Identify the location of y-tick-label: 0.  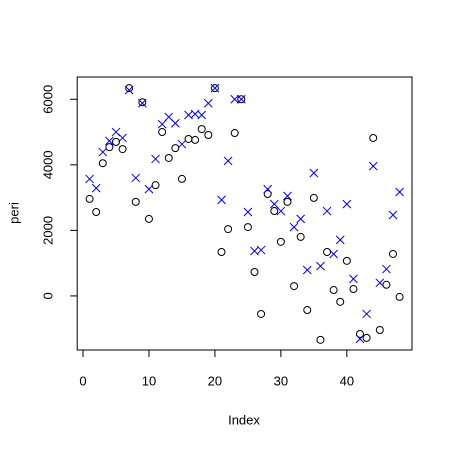
(48, 295).